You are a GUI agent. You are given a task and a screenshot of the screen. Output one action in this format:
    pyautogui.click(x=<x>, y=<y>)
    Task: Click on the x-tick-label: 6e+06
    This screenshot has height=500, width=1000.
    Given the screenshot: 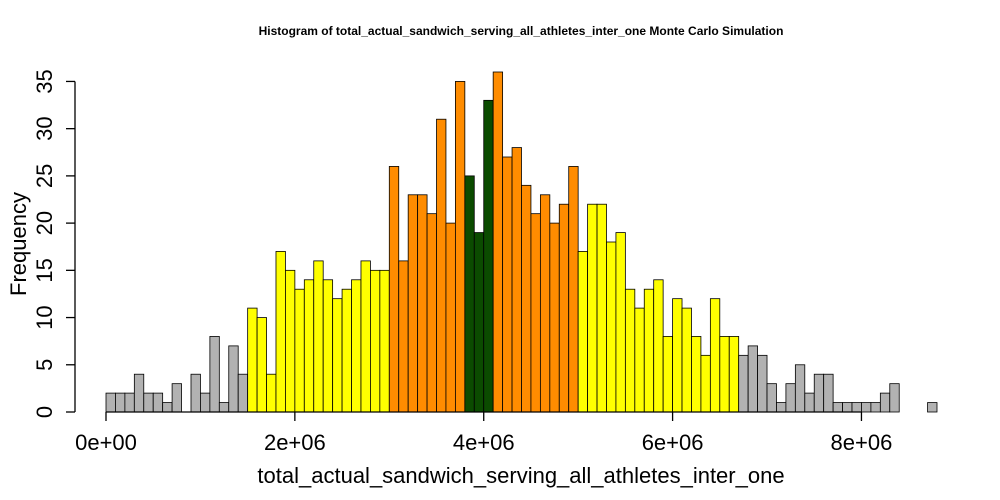 What is the action you would take?
    pyautogui.click(x=673, y=442)
    